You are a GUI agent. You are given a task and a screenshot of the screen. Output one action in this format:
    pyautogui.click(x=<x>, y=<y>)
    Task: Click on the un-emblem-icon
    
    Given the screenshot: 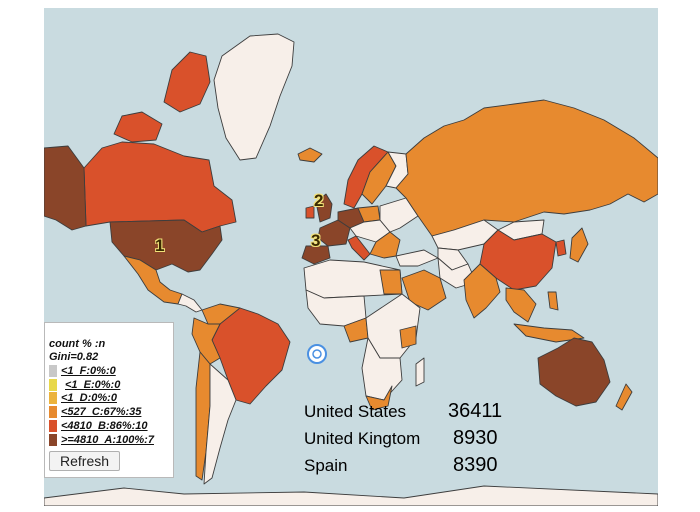 What is the action you would take?
    pyautogui.click(x=317, y=354)
    